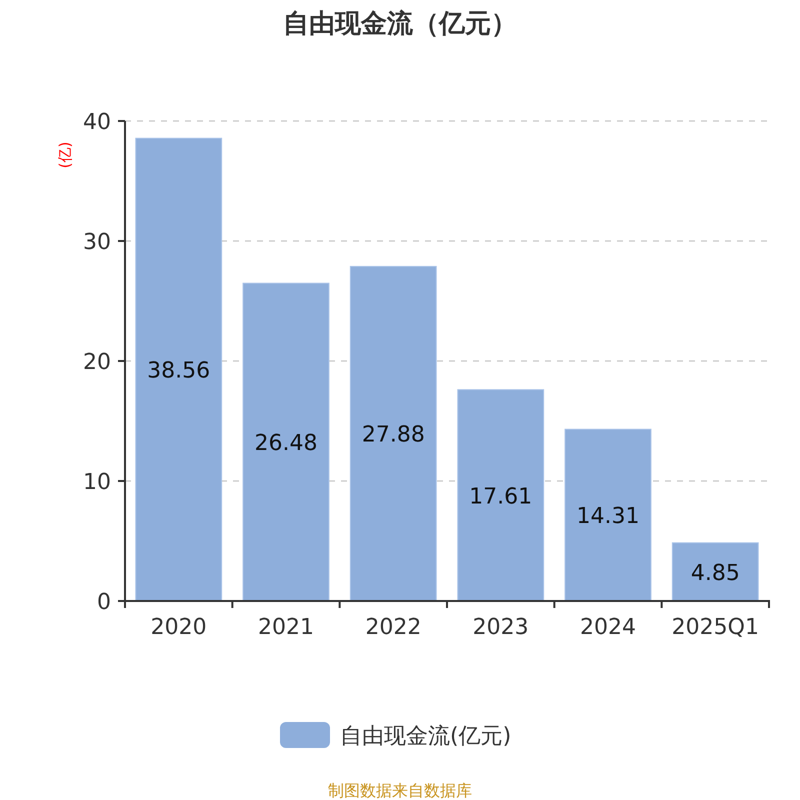 This screenshot has width=800, height=800. What do you see at coordinates (104, 602) in the screenshot?
I see `y-tick-label: 0` at bounding box center [104, 602].